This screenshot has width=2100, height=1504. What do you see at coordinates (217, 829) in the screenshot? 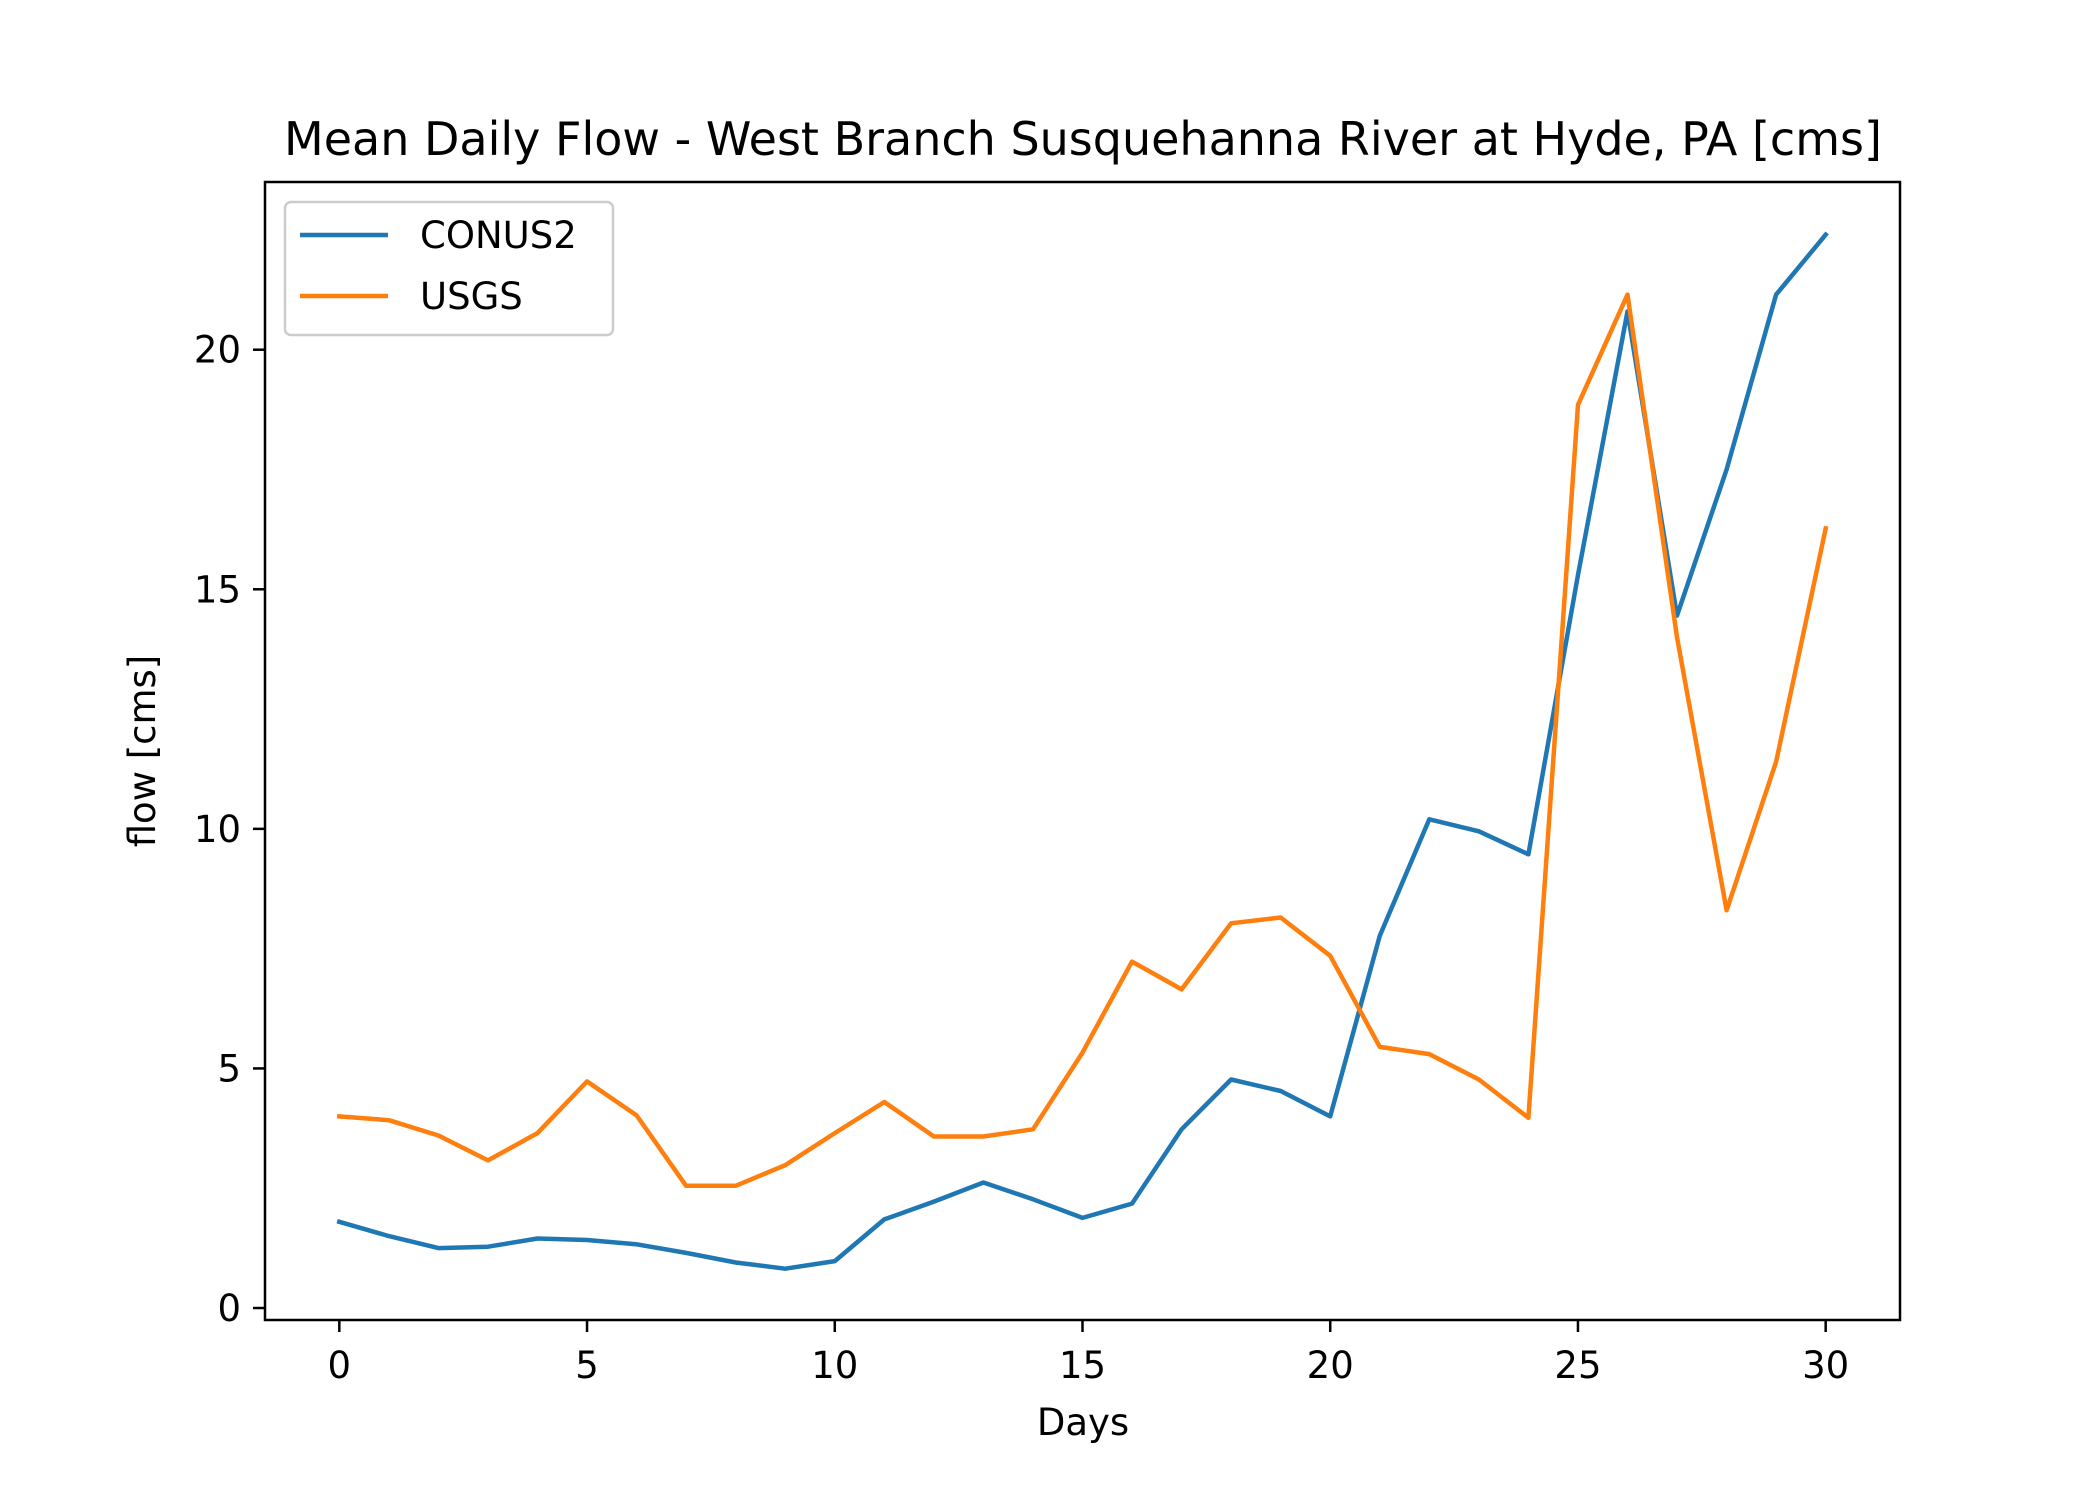
I see `y-tick-label: 10` at bounding box center [217, 829].